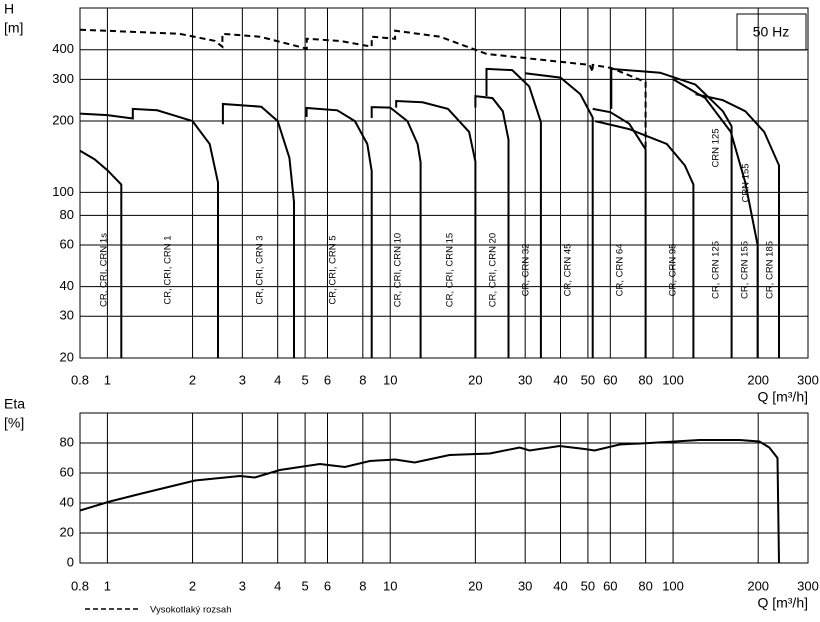 This screenshot has width=820, height=622. I want to click on y-tick-label: 0, so click(70, 561).